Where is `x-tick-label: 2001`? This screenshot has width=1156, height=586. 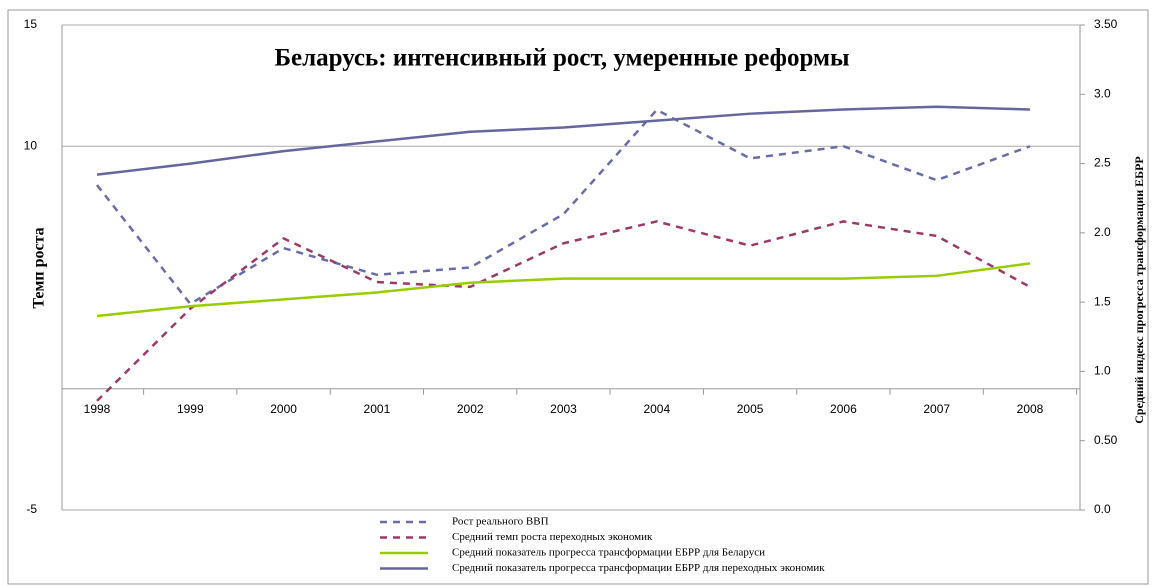
x-tick-label: 2001 is located at coordinates (377, 409).